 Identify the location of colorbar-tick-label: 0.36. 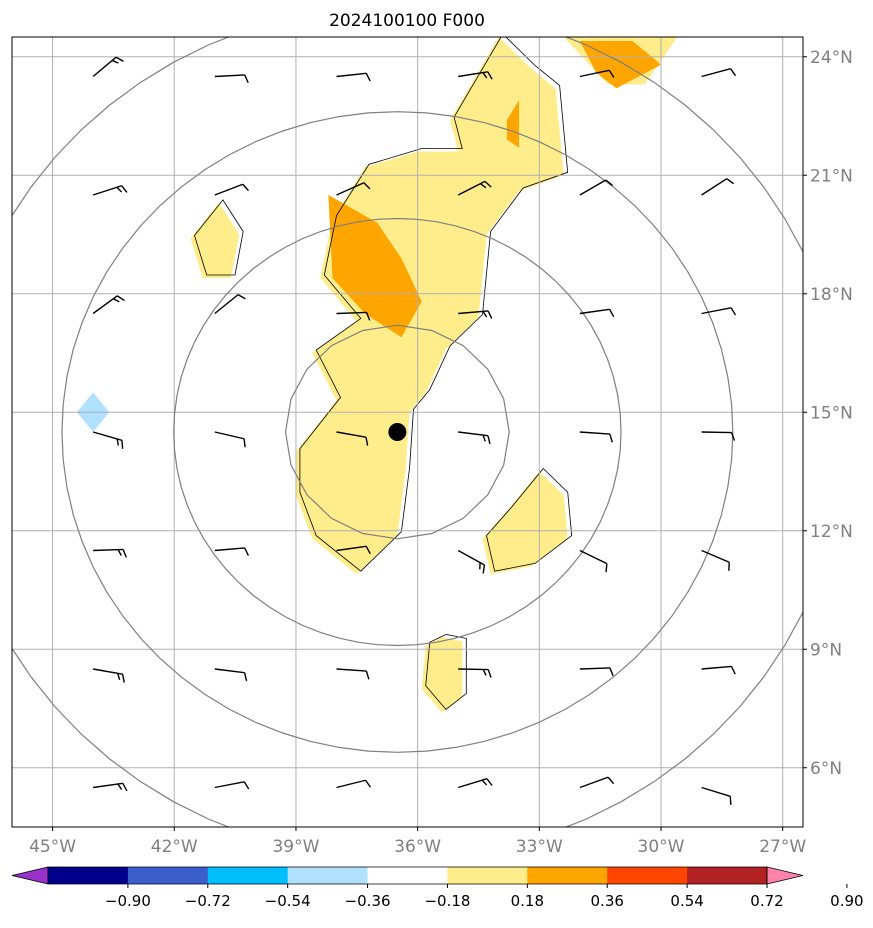
(607, 901).